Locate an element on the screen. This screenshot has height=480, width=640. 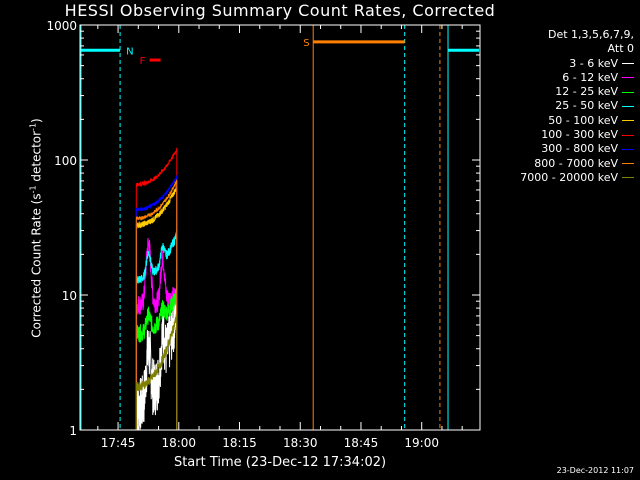
legend-entry-0: 3 - 6 keV is located at coordinates (577, 64).